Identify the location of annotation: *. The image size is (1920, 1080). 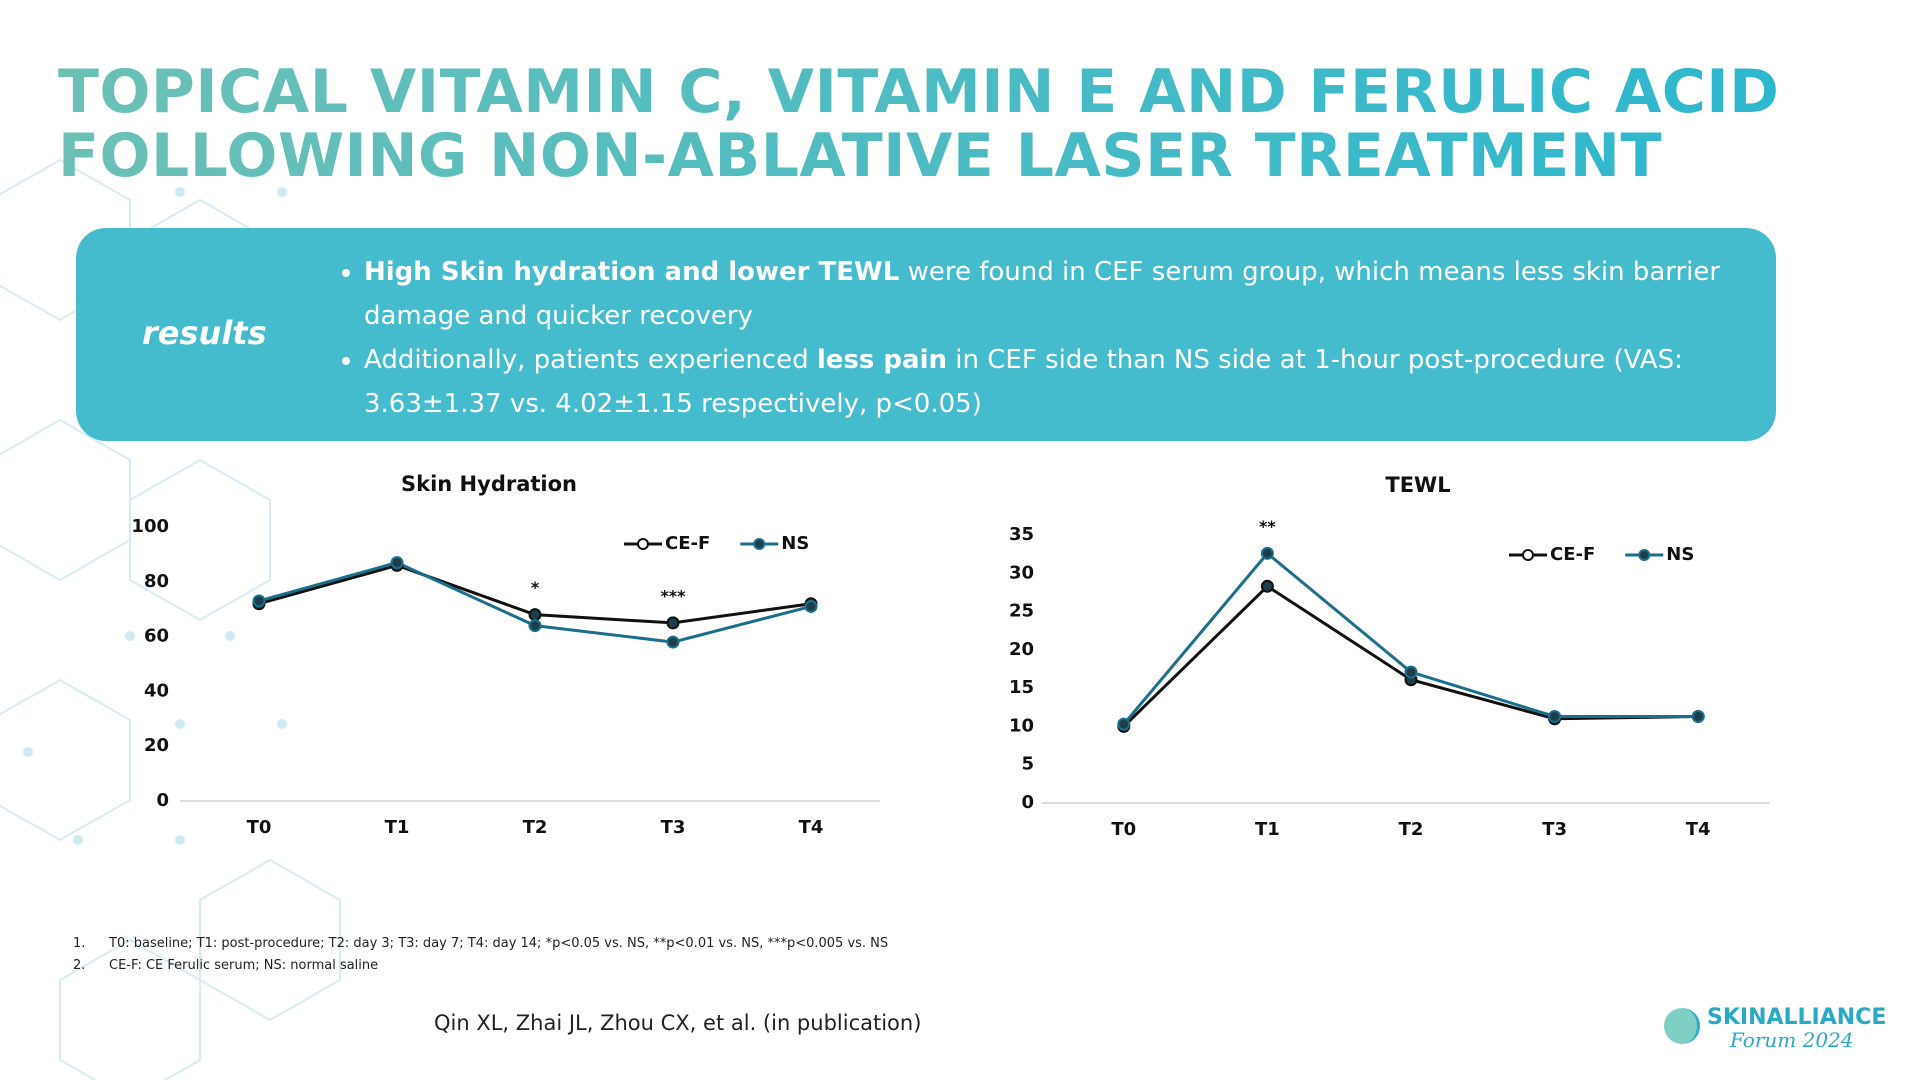
(535, 587).